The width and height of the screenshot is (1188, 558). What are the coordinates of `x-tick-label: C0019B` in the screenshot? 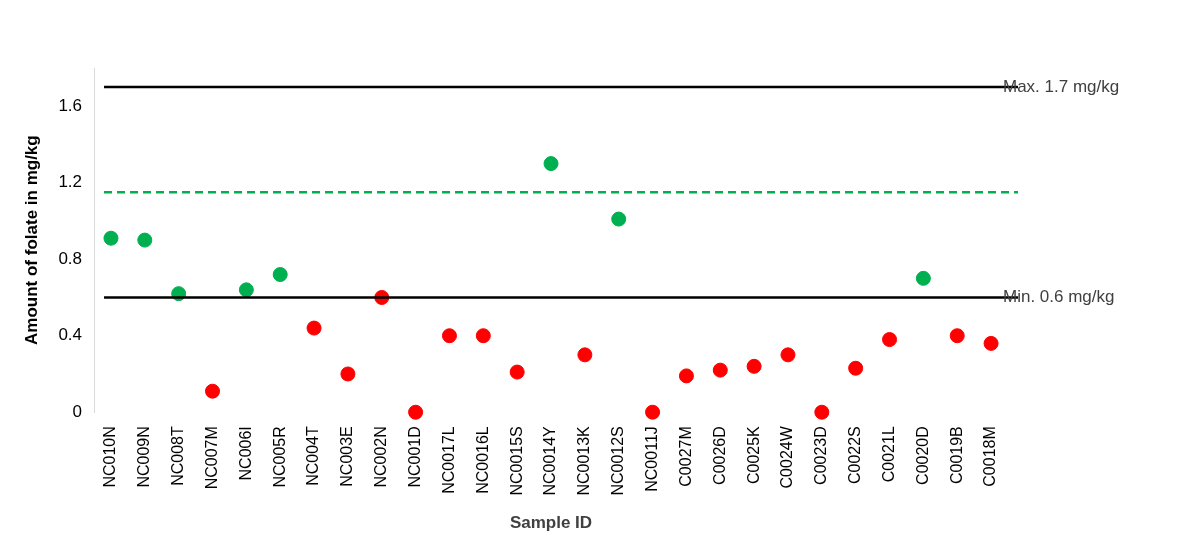 It's located at (956, 455).